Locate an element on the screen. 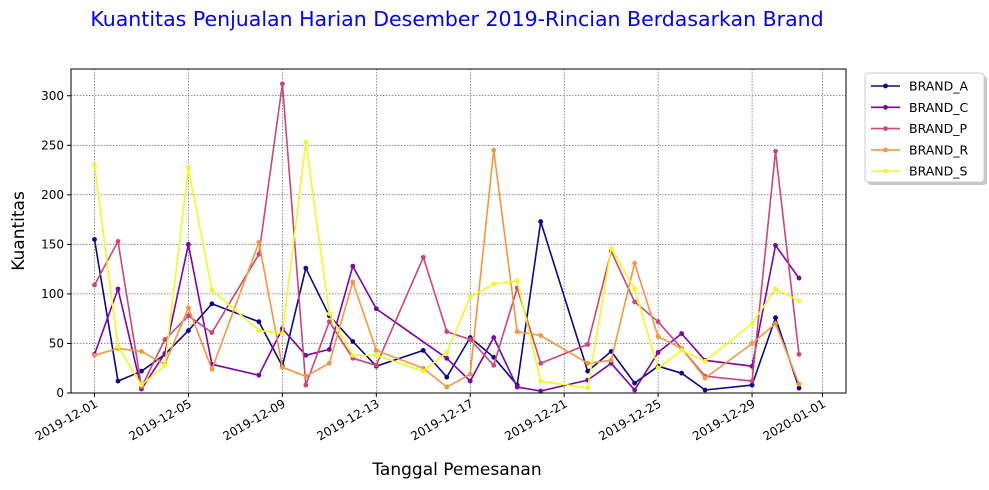 The width and height of the screenshot is (989, 490). legend-item: BRAND_S is located at coordinates (919, 171).